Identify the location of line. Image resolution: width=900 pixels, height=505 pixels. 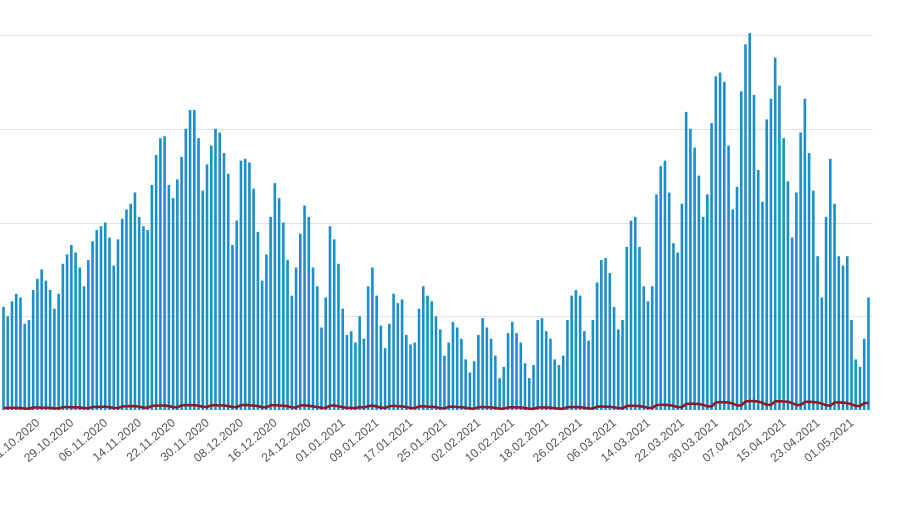
(436, 405).